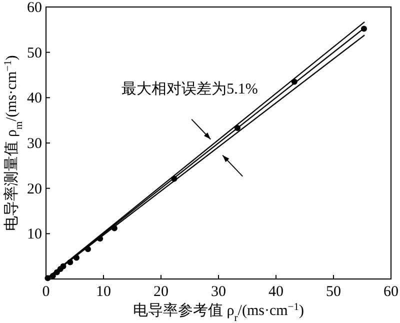 This screenshot has width=400, height=323. I want to click on x-tick-label: 40, so click(276, 292).